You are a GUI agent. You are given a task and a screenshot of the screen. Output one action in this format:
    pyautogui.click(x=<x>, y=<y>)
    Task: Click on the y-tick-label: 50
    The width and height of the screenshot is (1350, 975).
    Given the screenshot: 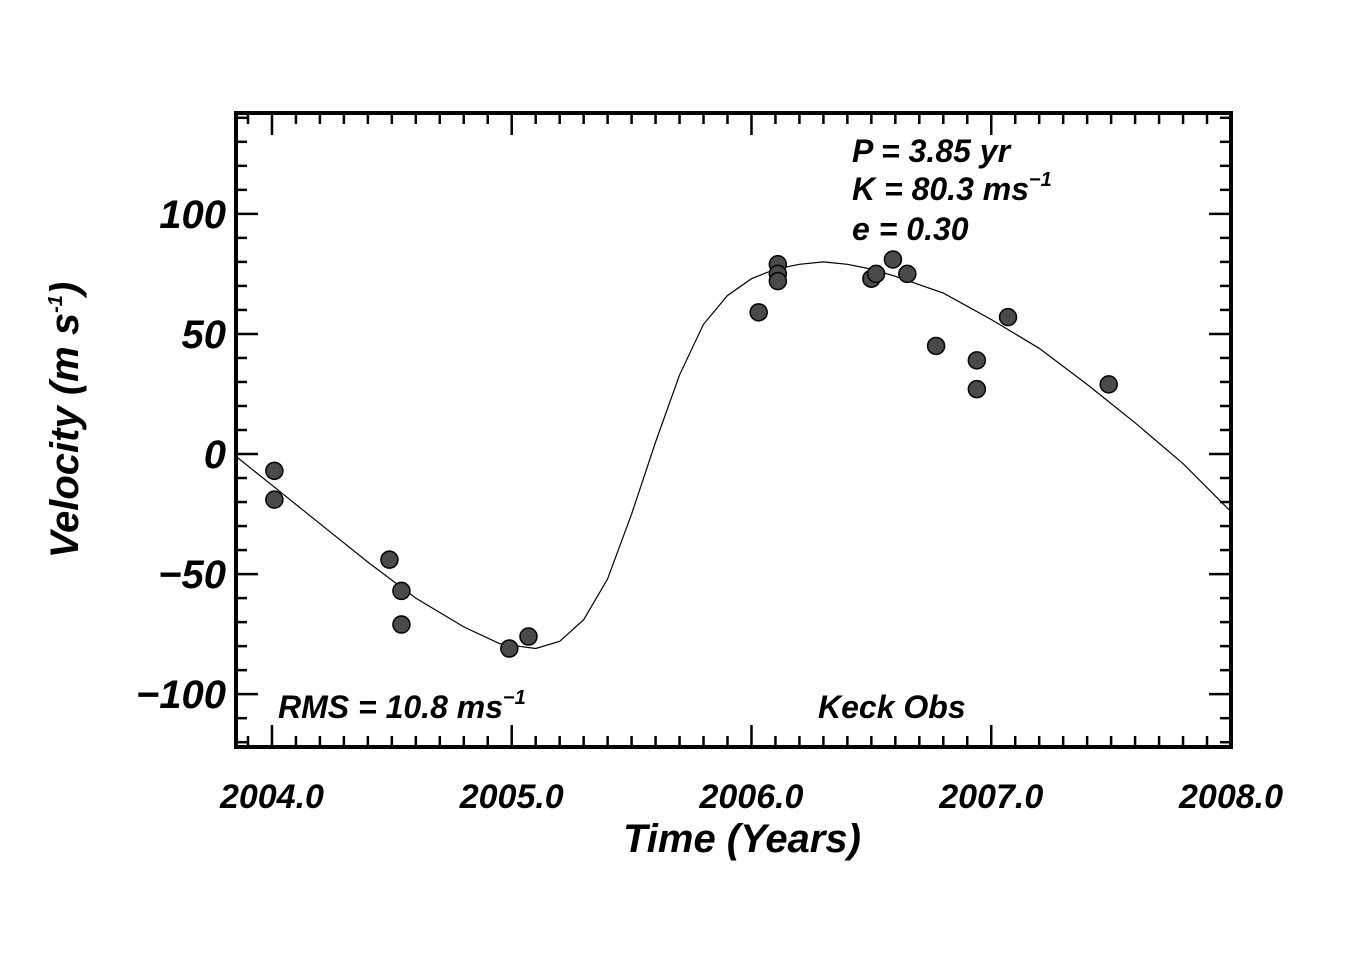 What is the action you would take?
    pyautogui.click(x=204, y=335)
    